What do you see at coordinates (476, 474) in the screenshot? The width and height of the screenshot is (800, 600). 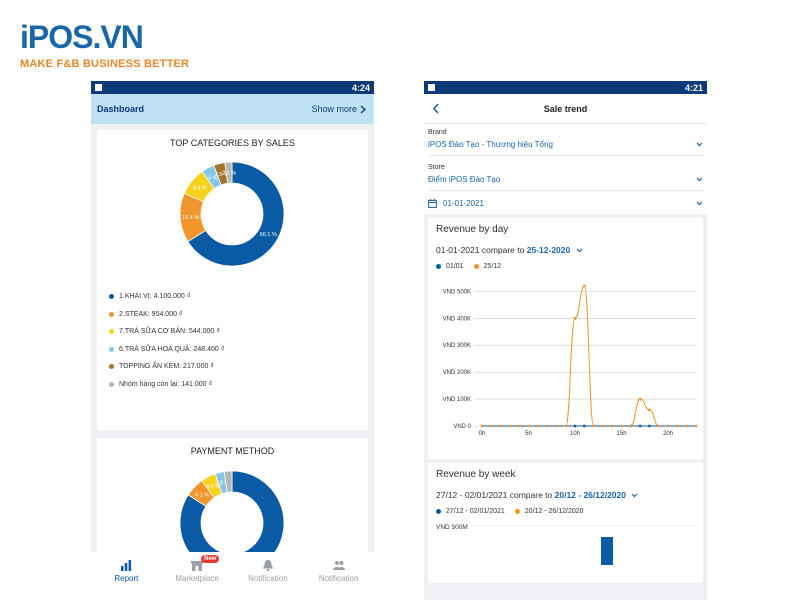 I see `revenue-by-week-title: Revenue by week` at bounding box center [476, 474].